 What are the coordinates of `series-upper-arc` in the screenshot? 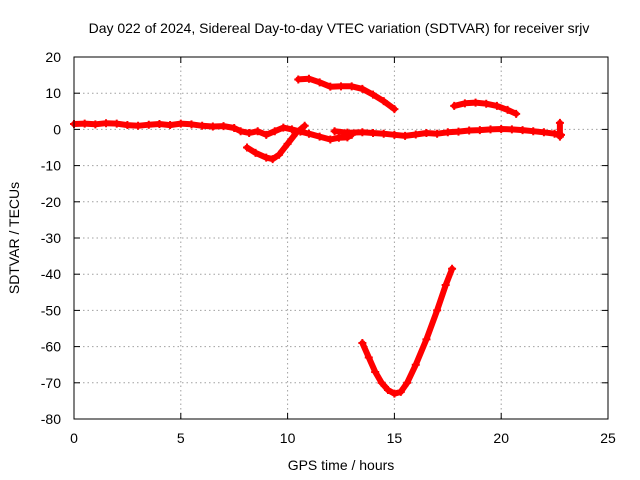 It's located at (346, 94).